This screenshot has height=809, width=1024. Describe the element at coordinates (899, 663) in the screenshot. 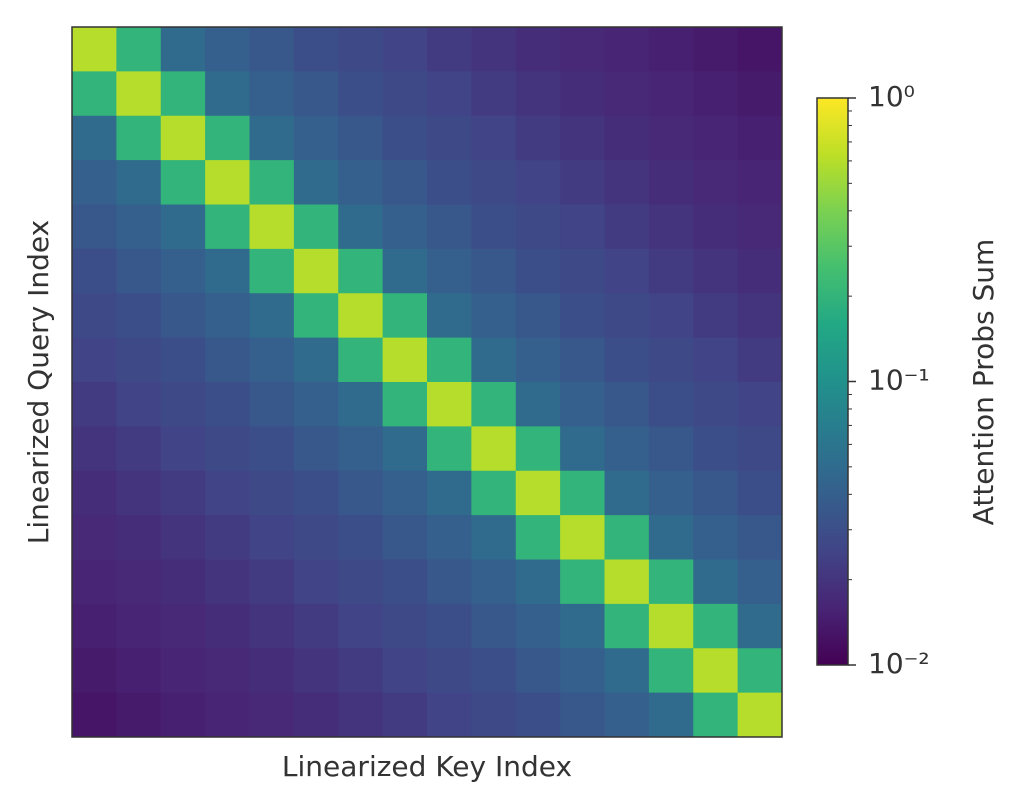

I see `colorbar-tick-label: 10⁻²` at that location.